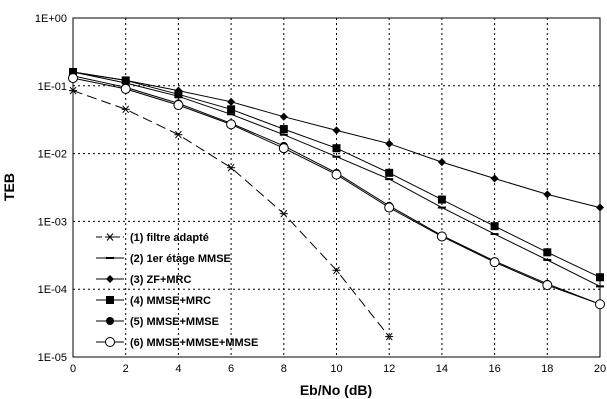 The height and width of the screenshot is (399, 607). I want to click on x-axis-title: Eb/No (dB), so click(336, 390).